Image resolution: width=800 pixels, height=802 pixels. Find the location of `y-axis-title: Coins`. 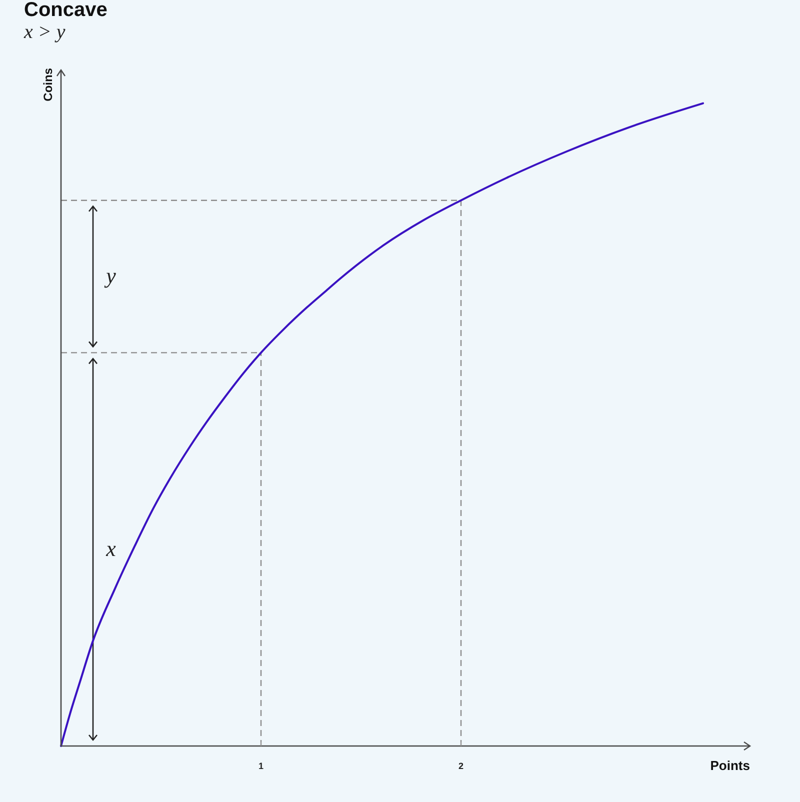

y-axis-title: Coins is located at coordinates (48, 85).